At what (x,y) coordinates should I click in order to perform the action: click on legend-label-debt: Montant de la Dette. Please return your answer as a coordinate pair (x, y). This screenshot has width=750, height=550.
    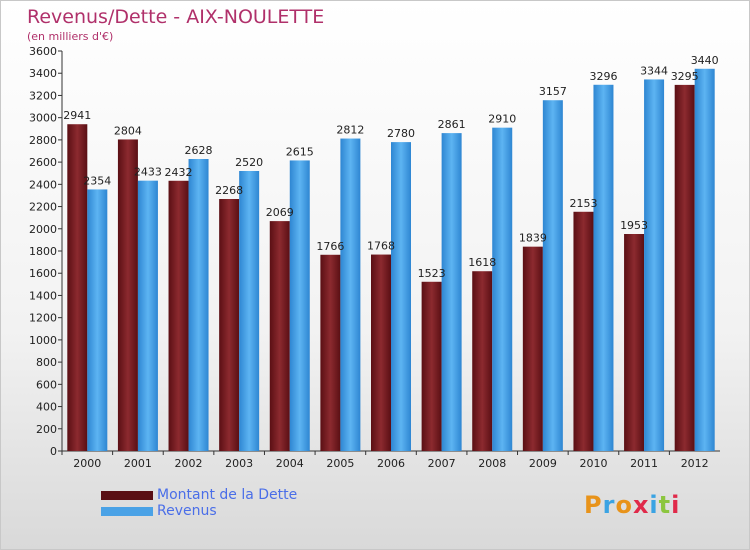
    Looking at the image, I should click on (227, 495).